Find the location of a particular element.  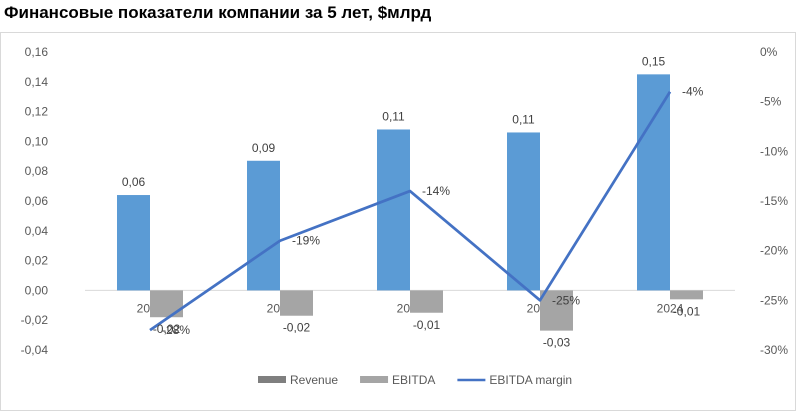

y-right-tick-label: -25% is located at coordinates (774, 300).